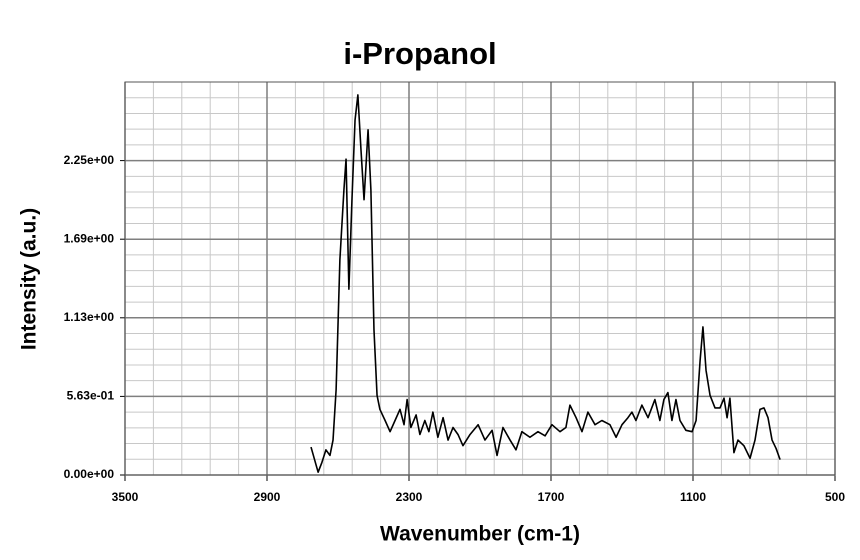  Describe the element at coordinates (29, 279) in the screenshot. I see `y-axis-label: Intensity (a.u.)` at that location.